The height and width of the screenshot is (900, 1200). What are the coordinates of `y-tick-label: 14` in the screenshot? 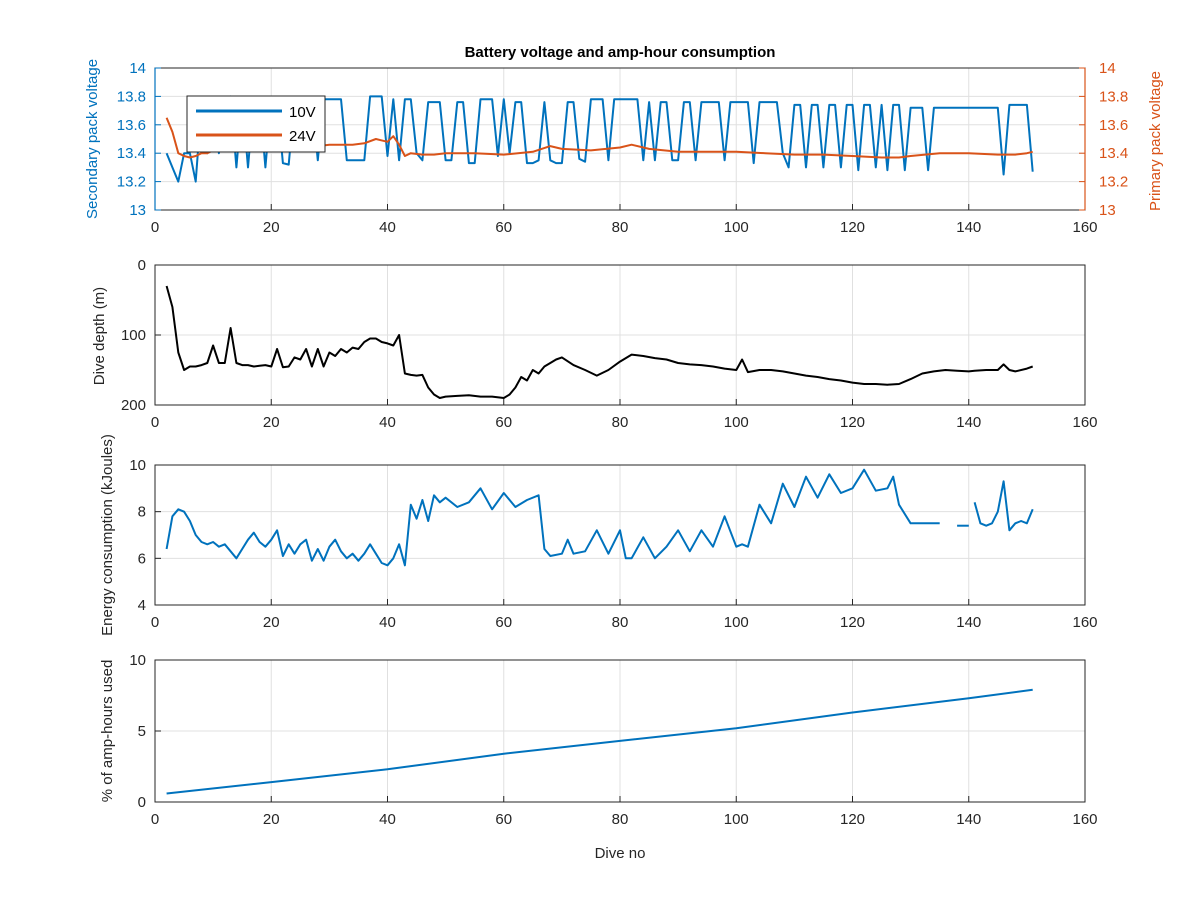 It's located at (137, 68).